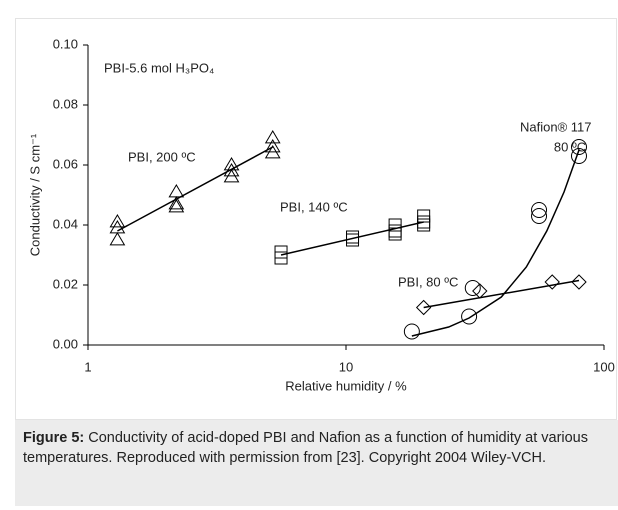  Describe the element at coordinates (65, 343) in the screenshot. I see `y-tick-label: 0.00` at that location.